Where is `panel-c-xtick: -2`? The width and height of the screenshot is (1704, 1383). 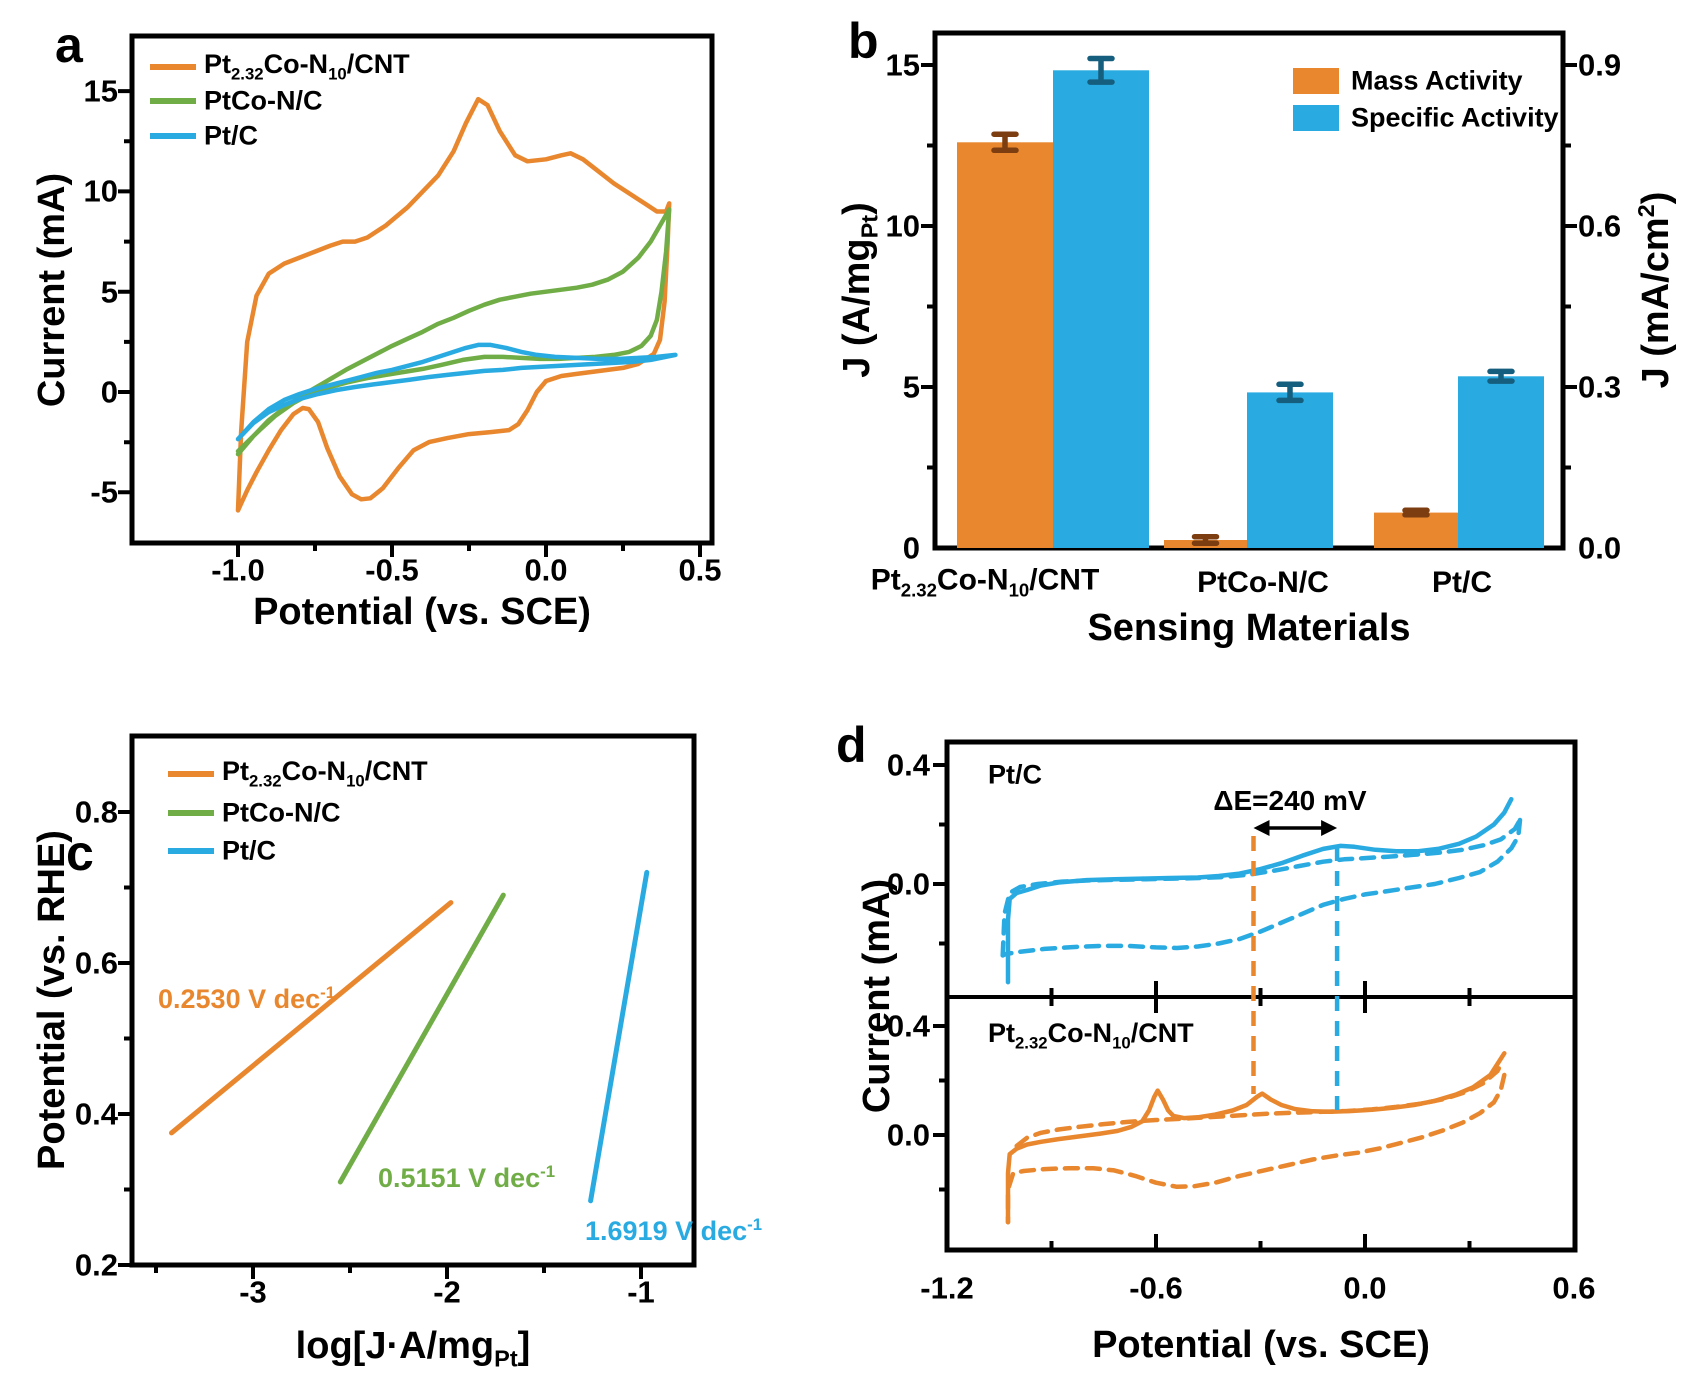 panel-c-xtick: -2 is located at coordinates (447, 1292).